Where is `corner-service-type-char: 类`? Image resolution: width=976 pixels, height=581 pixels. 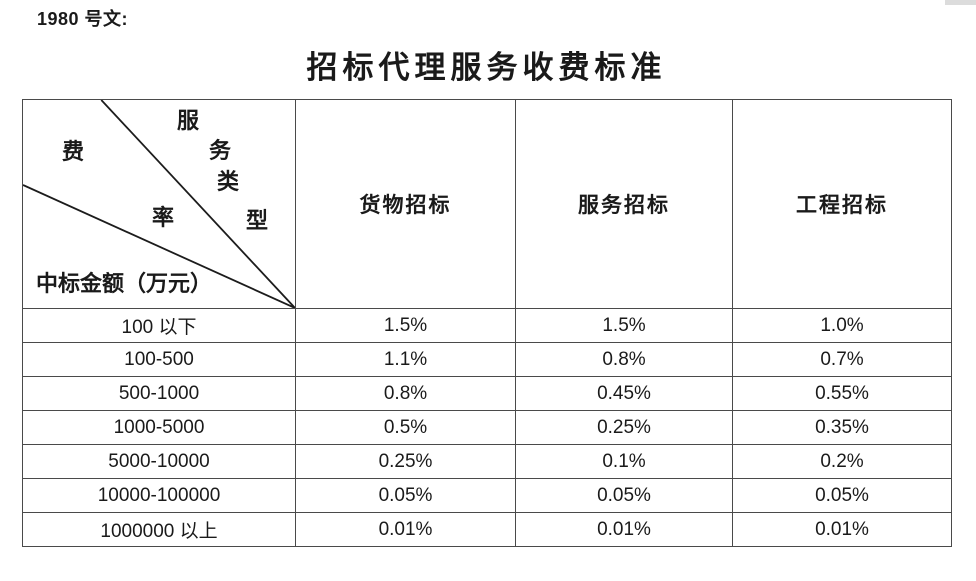 corner-service-type-char: 类 is located at coordinates (228, 181).